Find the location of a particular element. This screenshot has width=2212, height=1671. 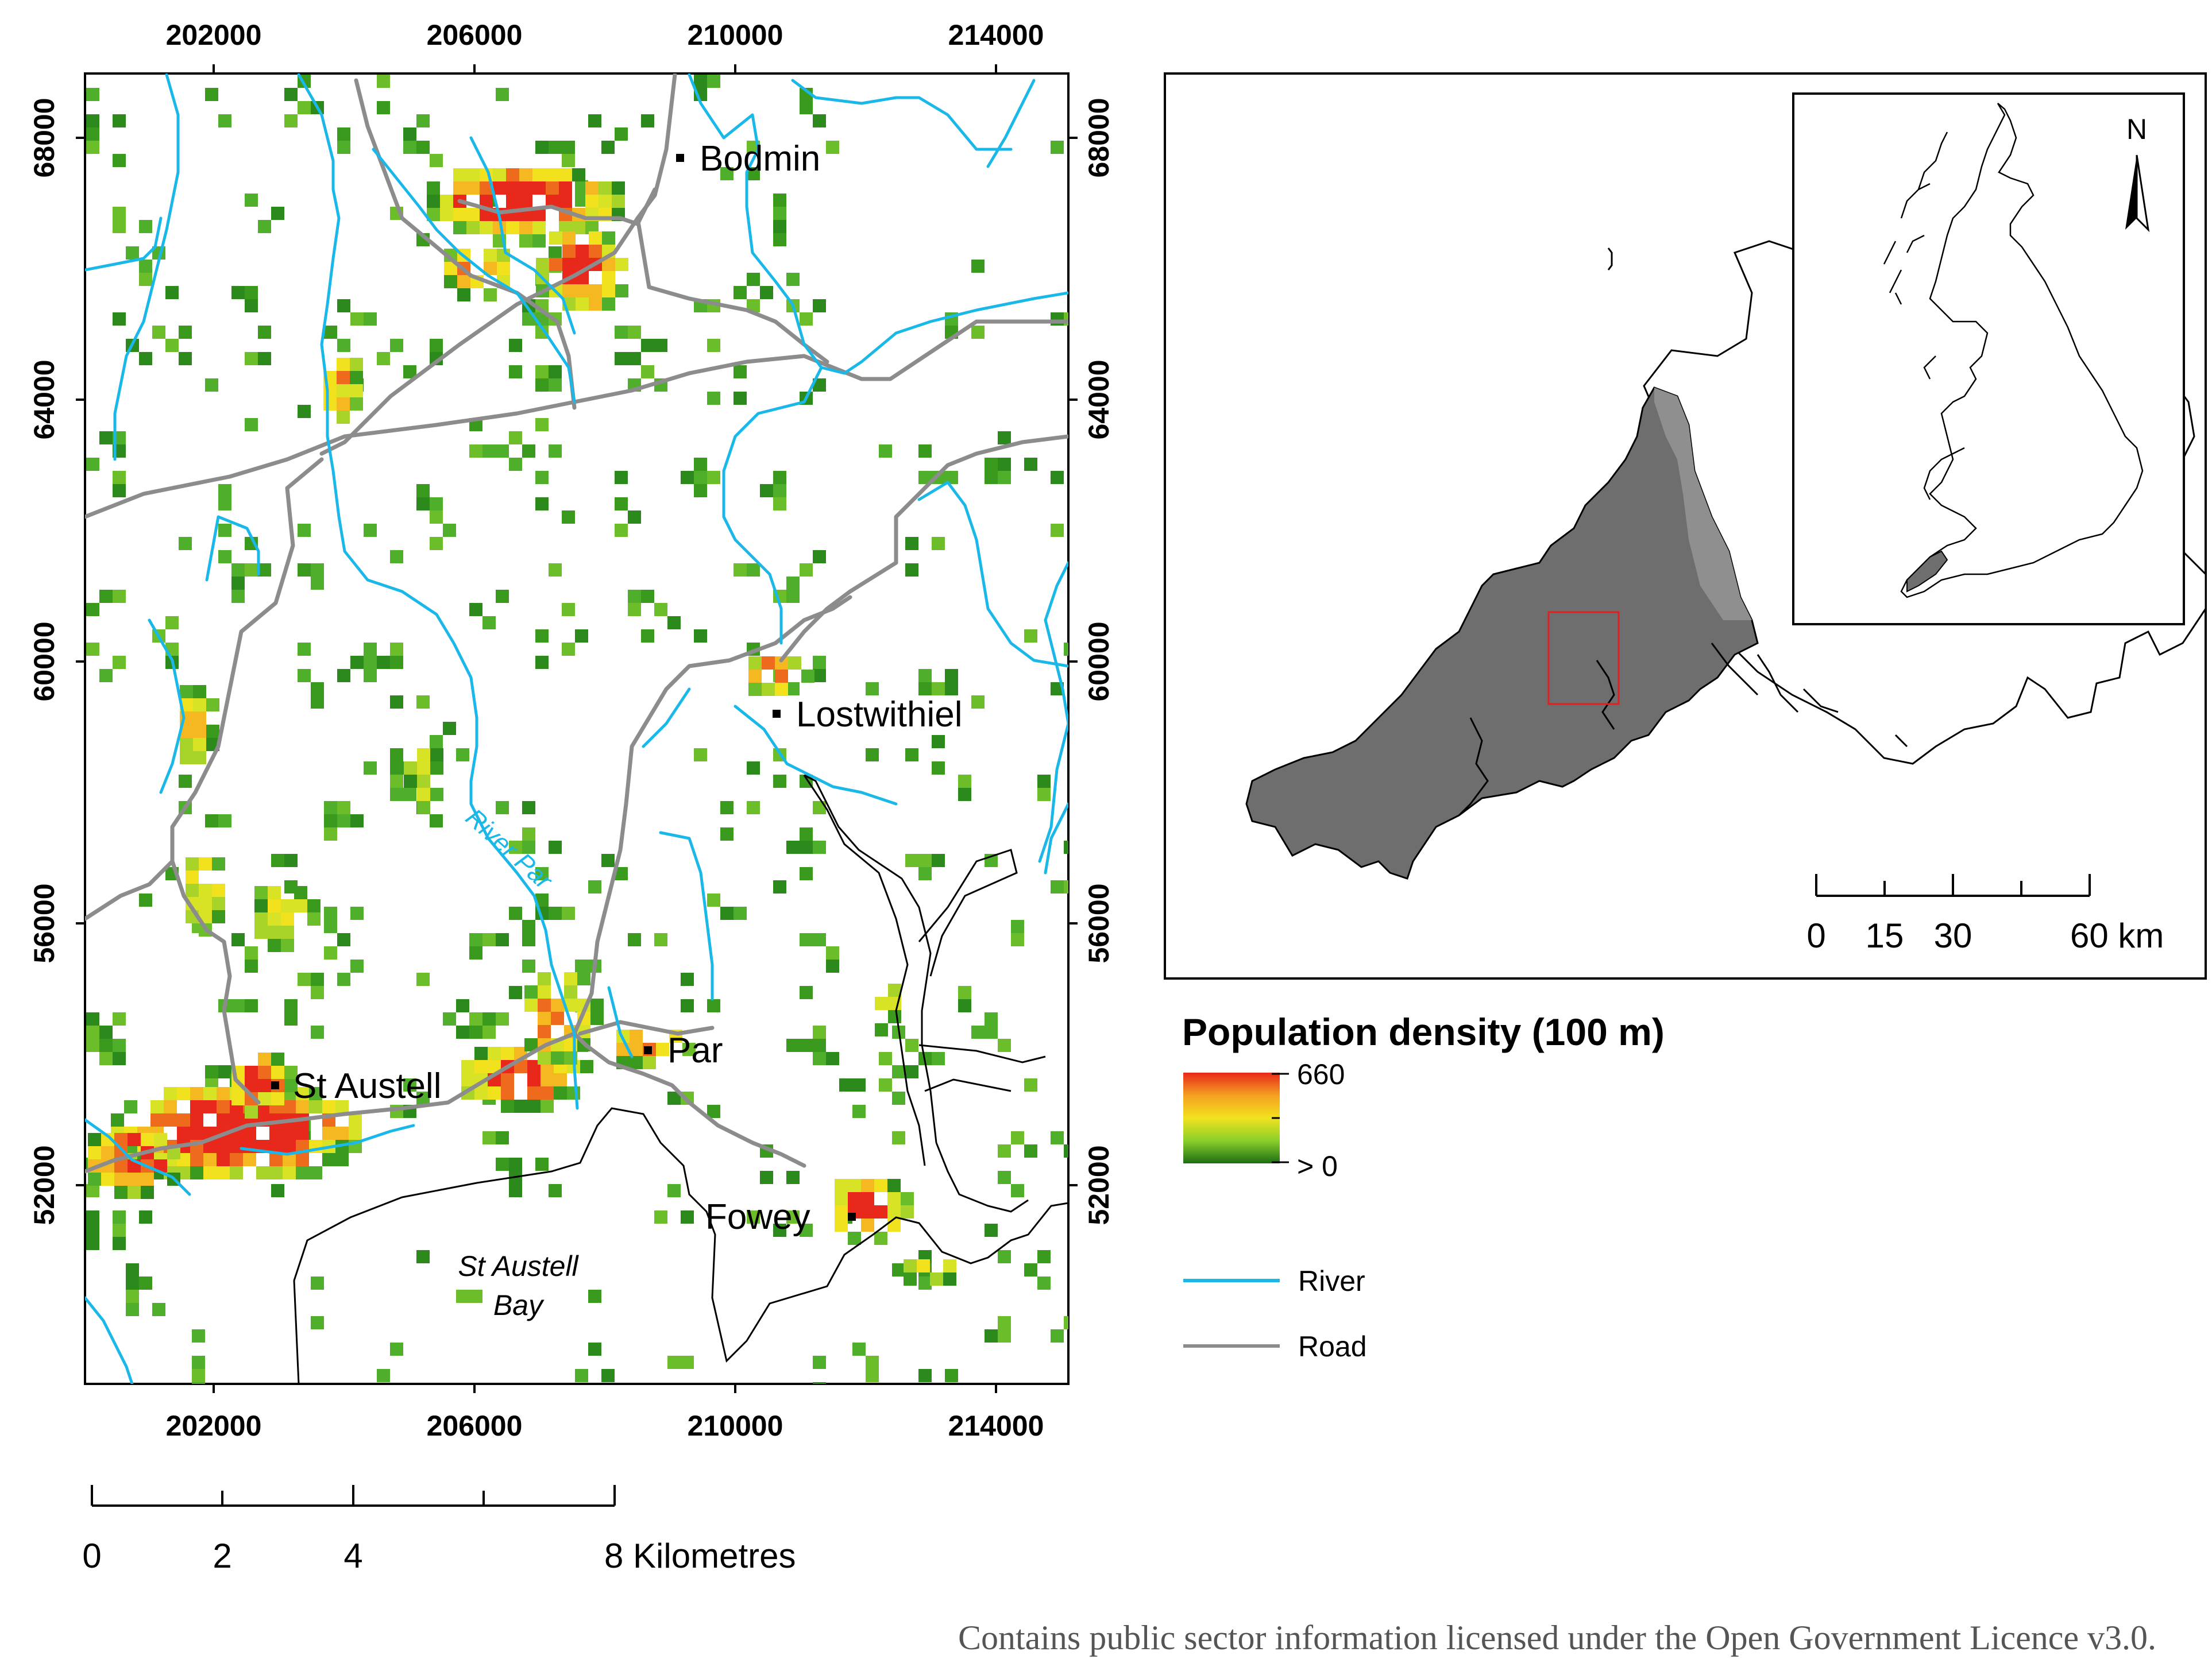

town-marker-bodmin is located at coordinates (680, 158).